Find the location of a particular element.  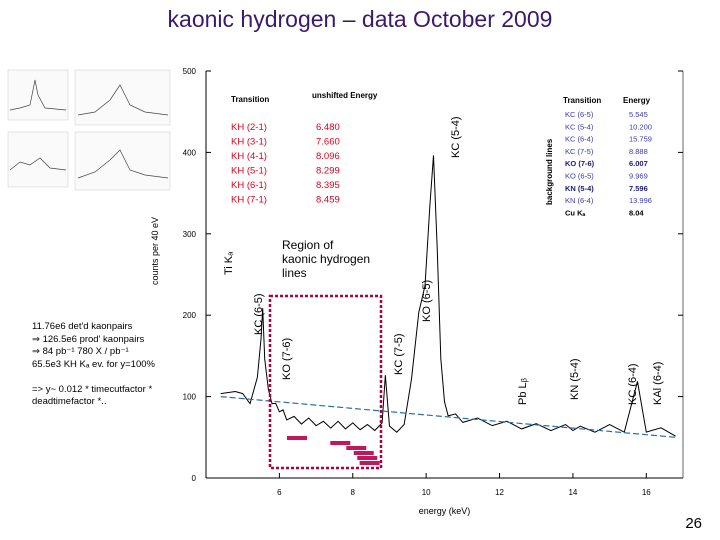

table-cell: 8.096 is located at coordinates (328, 156).